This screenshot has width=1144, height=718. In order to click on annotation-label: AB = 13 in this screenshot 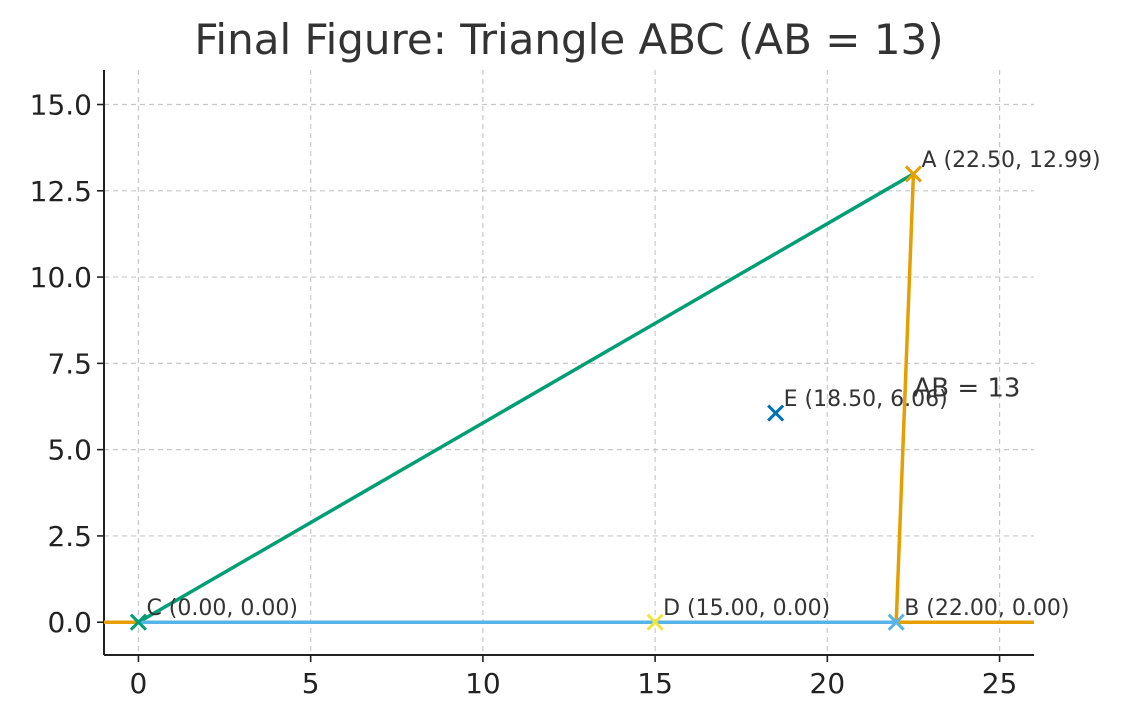, I will do `click(966, 389)`.